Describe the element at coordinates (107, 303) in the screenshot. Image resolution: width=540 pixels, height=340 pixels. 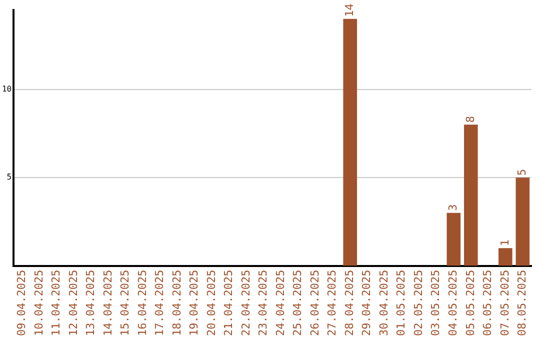
I see `x-tick-label: 14.04.2025` at that location.